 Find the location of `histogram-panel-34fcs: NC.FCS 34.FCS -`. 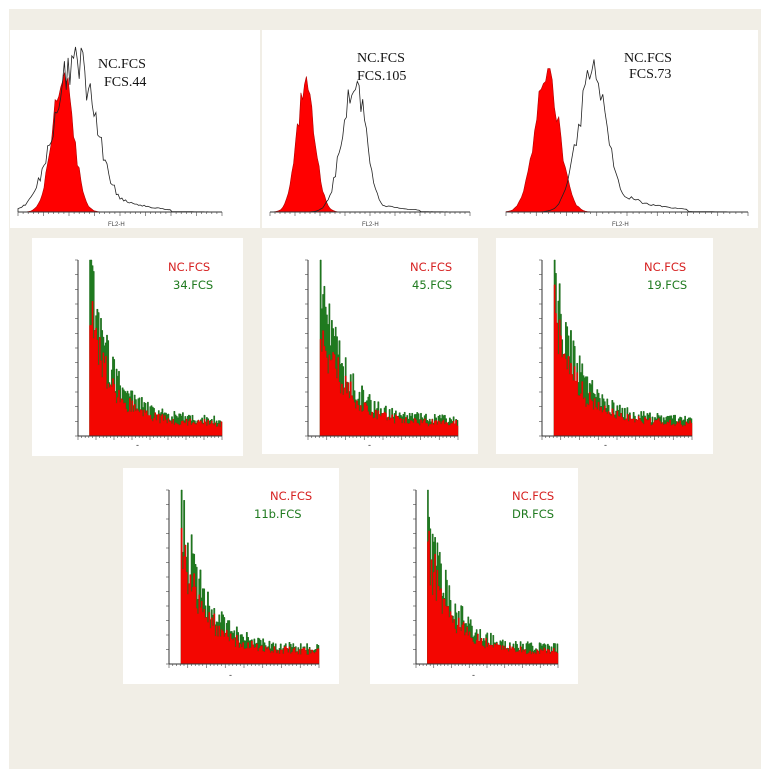

histogram-panel-34fcs: NC.FCS 34.FCS - is located at coordinates (137, 347).